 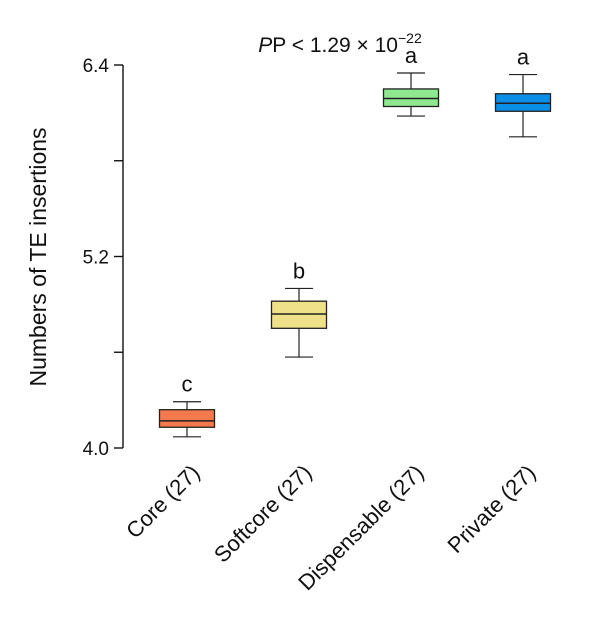 What do you see at coordinates (96, 66) in the screenshot?
I see `y-tick-label: 6.4` at bounding box center [96, 66].